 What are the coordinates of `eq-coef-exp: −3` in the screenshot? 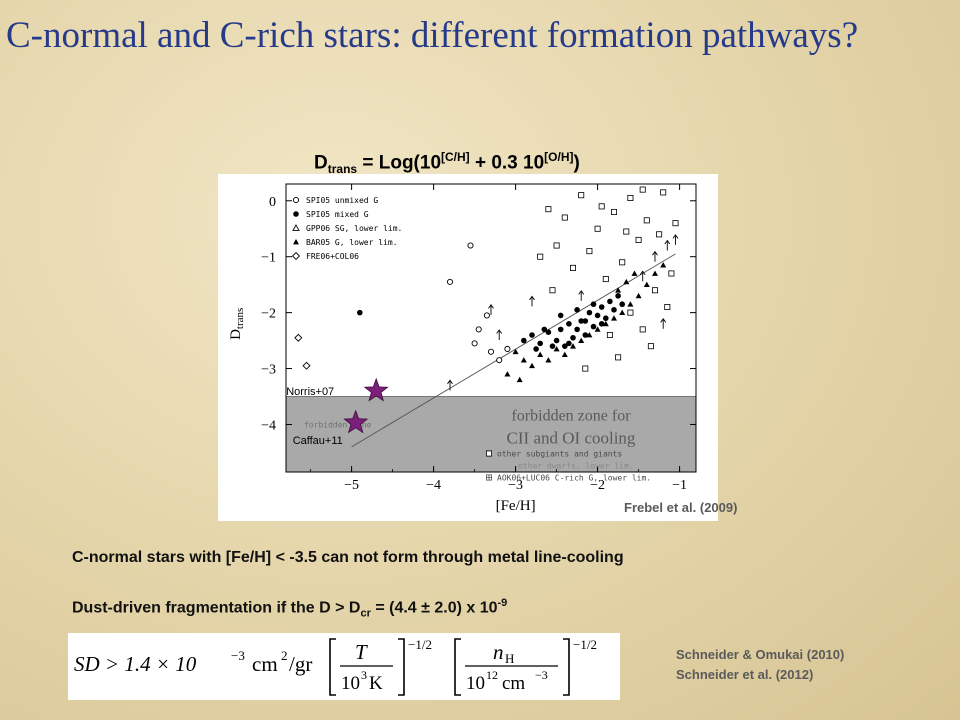 It's located at (238, 655).